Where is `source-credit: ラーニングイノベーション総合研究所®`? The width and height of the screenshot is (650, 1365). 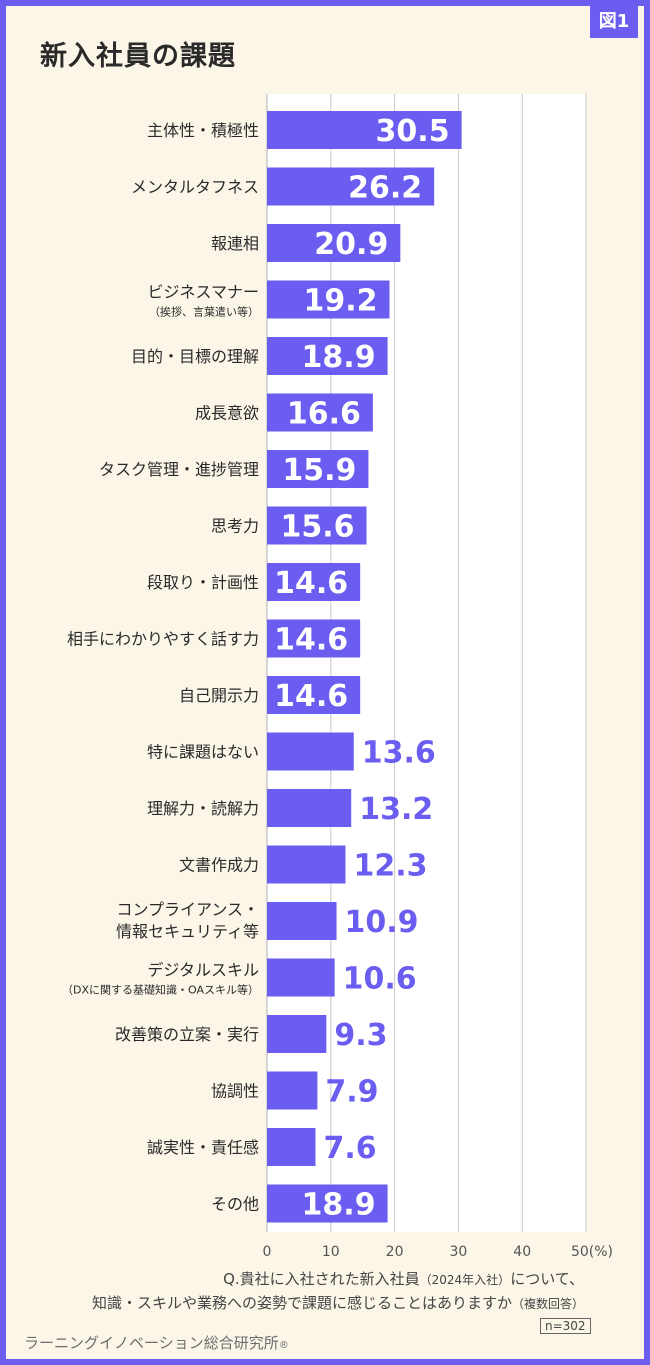 source-credit: ラーニングイノベーション総合研究所® is located at coordinates (156, 1342).